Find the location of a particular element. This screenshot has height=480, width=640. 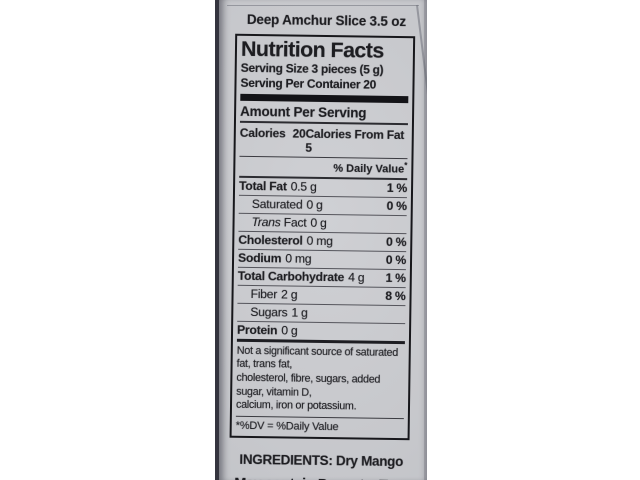

nutrient-amount: 2 g is located at coordinates (289, 294).